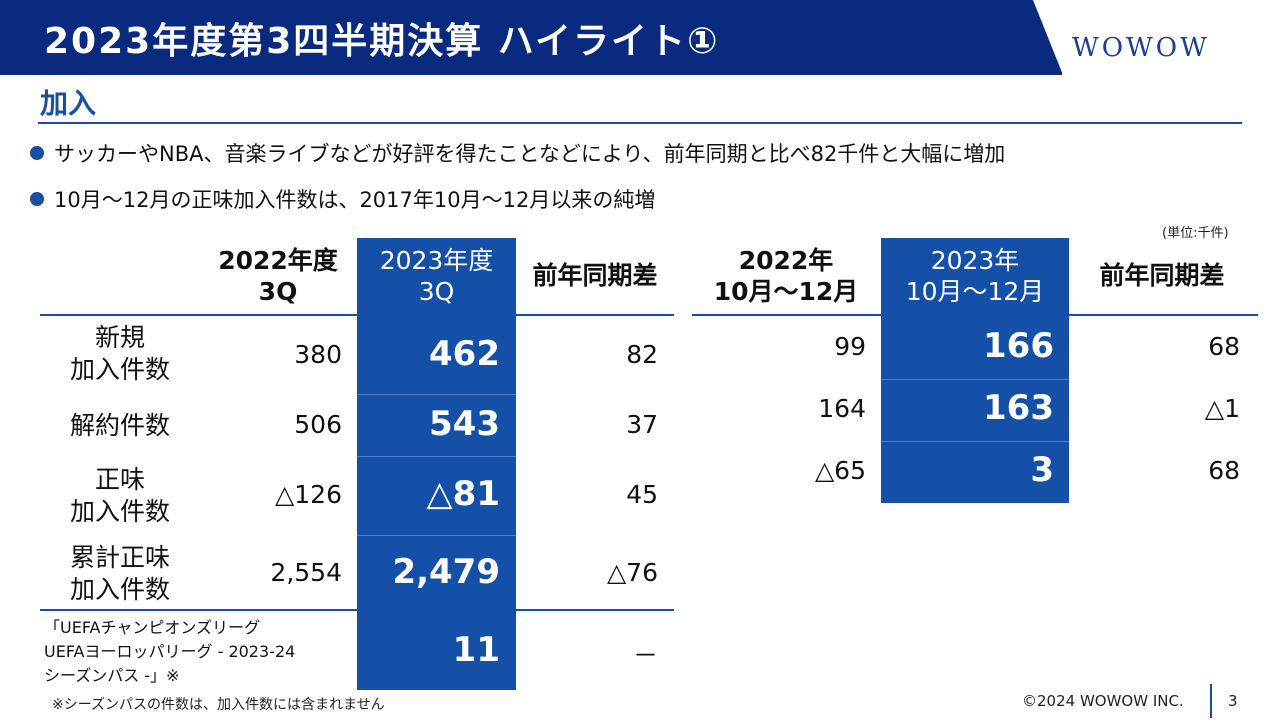 Image resolution: width=1280 pixels, height=720 pixels. Describe the element at coordinates (975, 315) in the screenshot. I see `table-header-rule-right` at that location.